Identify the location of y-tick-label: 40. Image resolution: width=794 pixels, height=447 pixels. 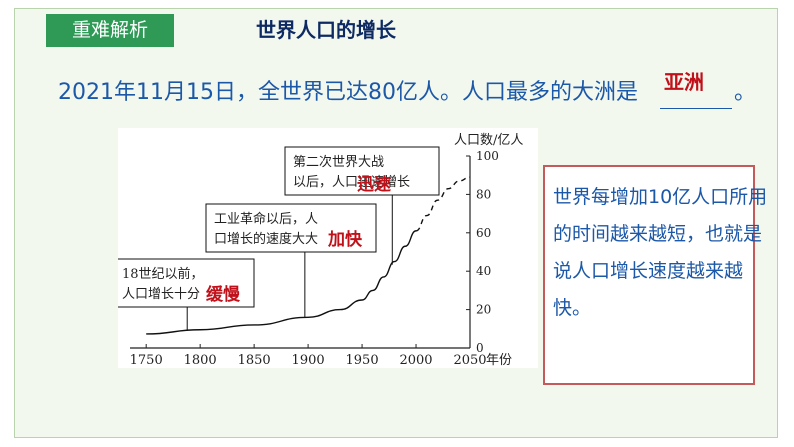
(483, 271).